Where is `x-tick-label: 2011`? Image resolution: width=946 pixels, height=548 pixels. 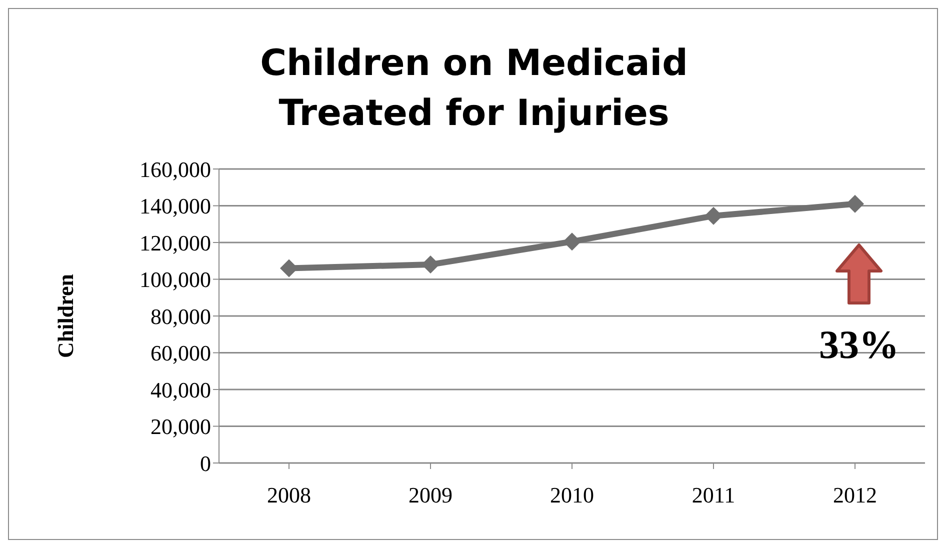
x-tick-label: 2011 is located at coordinates (714, 495).